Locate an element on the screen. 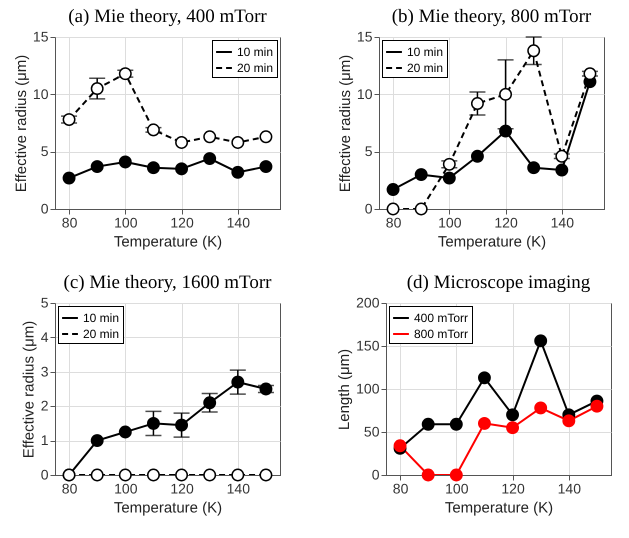  chart-title: (d) Microscope imaging is located at coordinates (498, 282).